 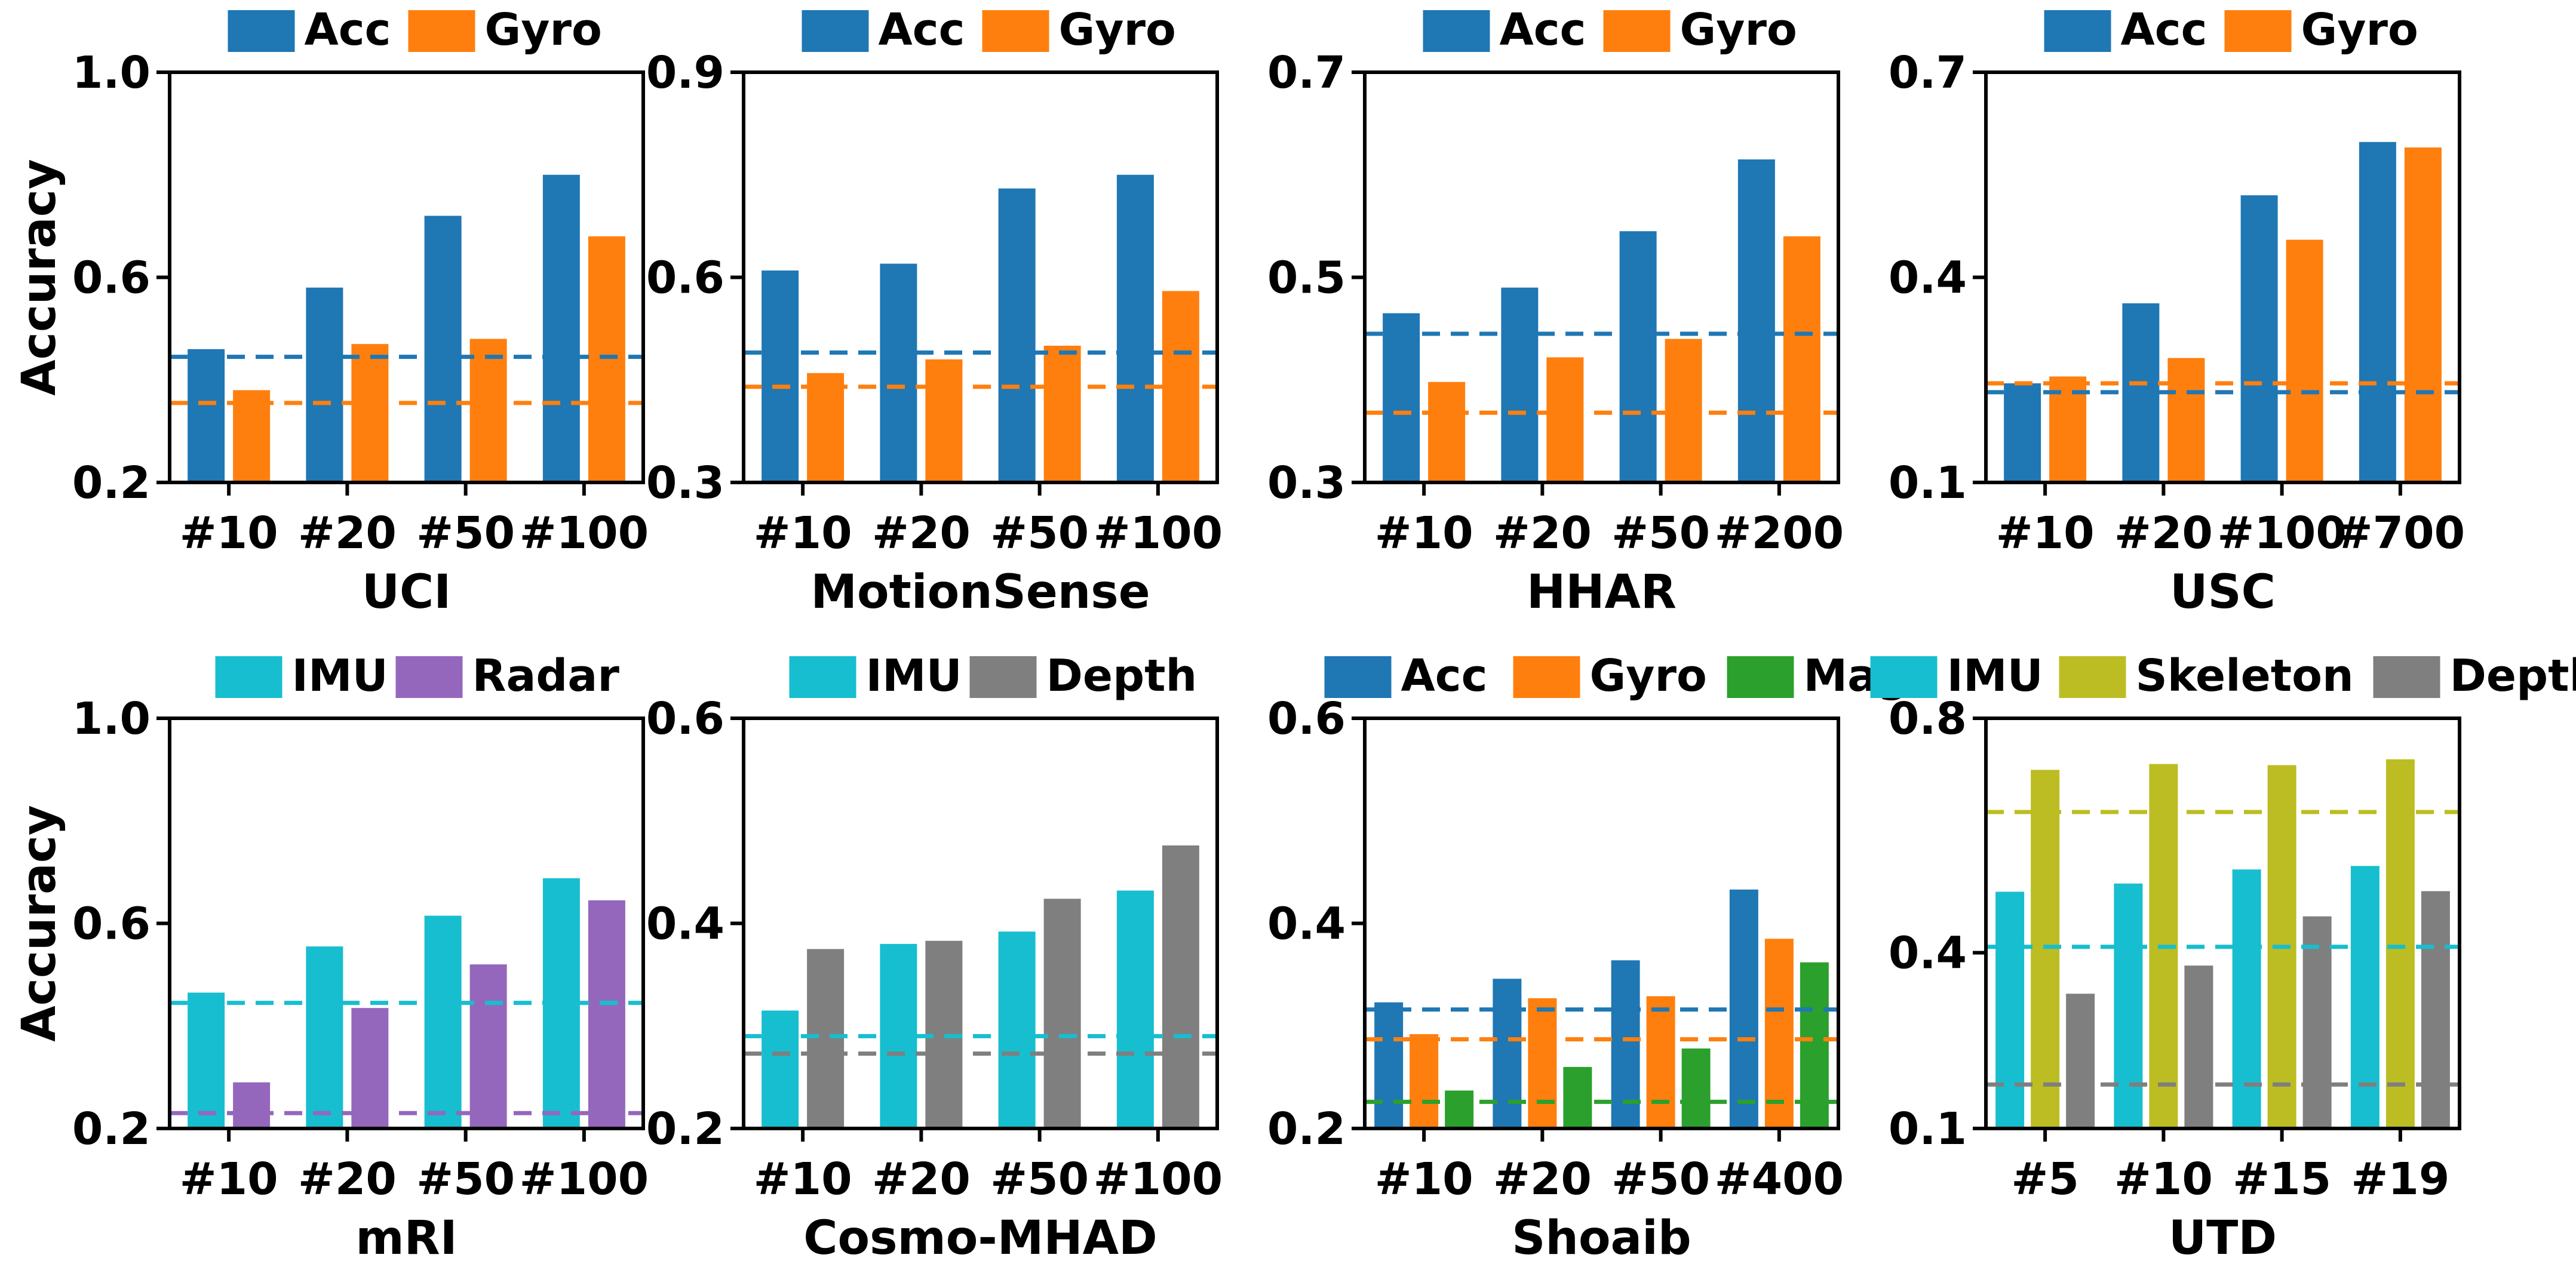 What do you see at coordinates (1779, 533) in the screenshot?
I see `x-tick-label: #200` at bounding box center [1779, 533].